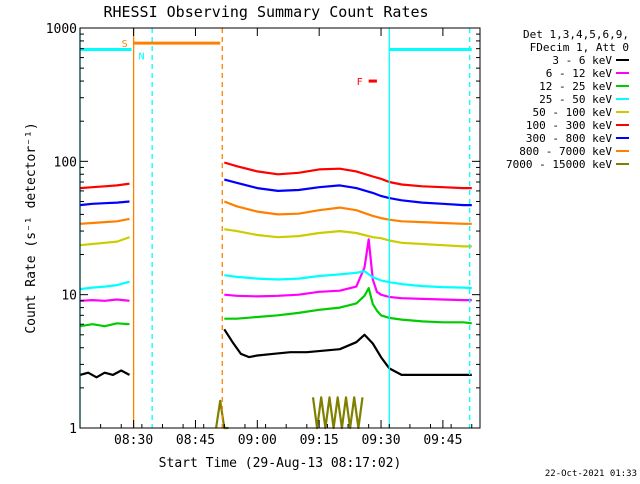 The height and width of the screenshot is (484, 640). What do you see at coordinates (579, 47) in the screenshot?
I see `legend-header-line-2: FDecim 1, Att 0` at bounding box center [579, 47].